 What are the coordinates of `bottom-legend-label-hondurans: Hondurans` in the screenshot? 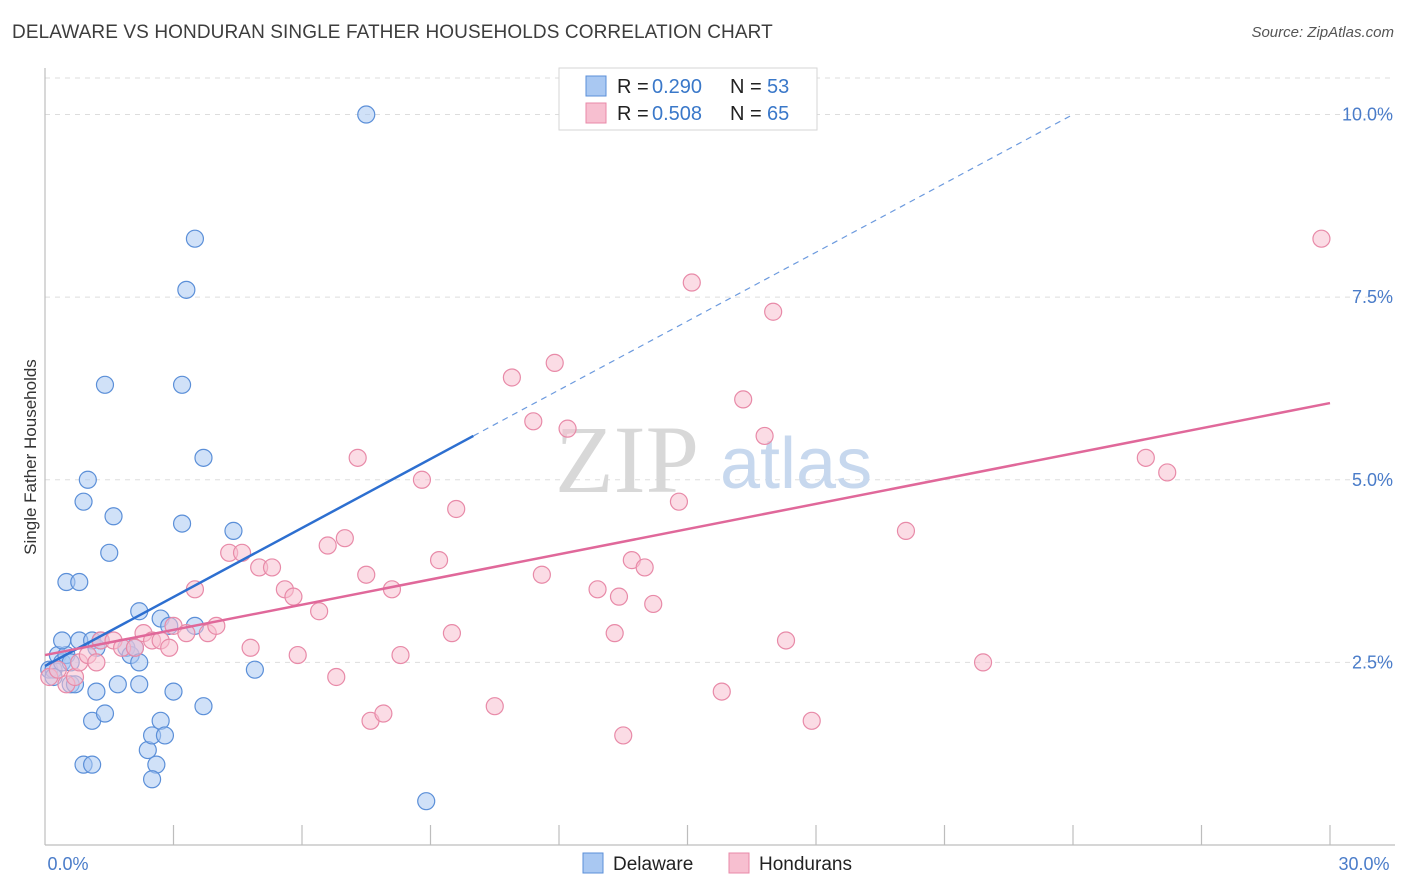 It's located at (805, 864).